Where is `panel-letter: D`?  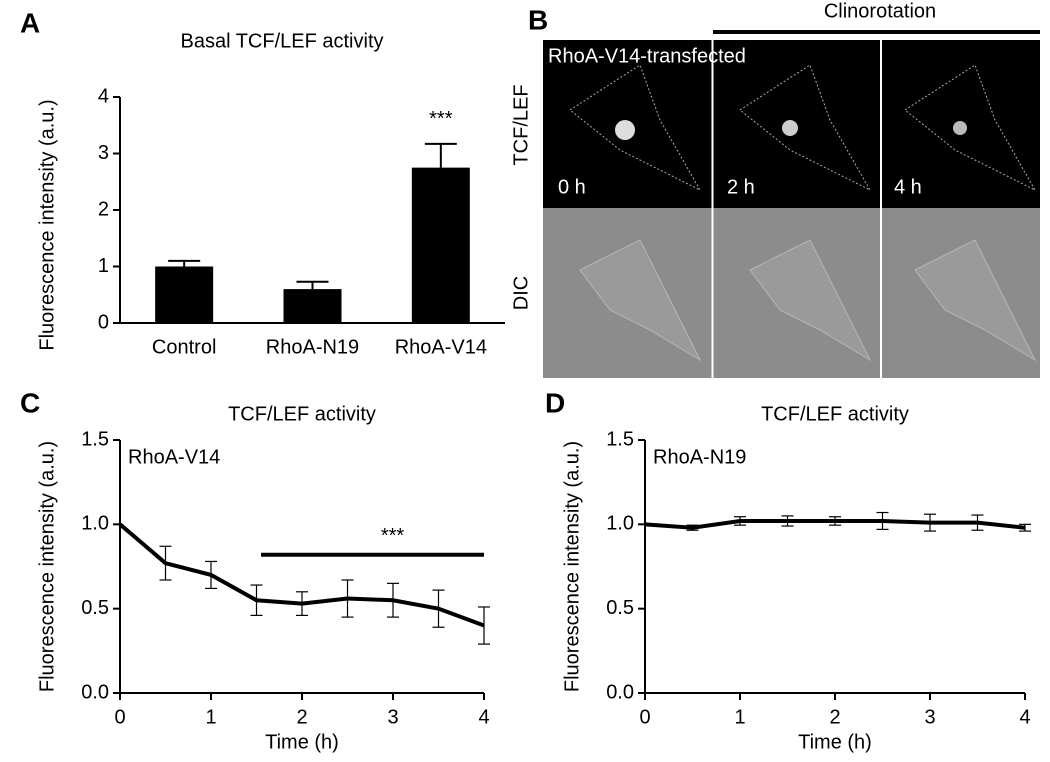
panel-letter: D is located at coordinates (555, 402).